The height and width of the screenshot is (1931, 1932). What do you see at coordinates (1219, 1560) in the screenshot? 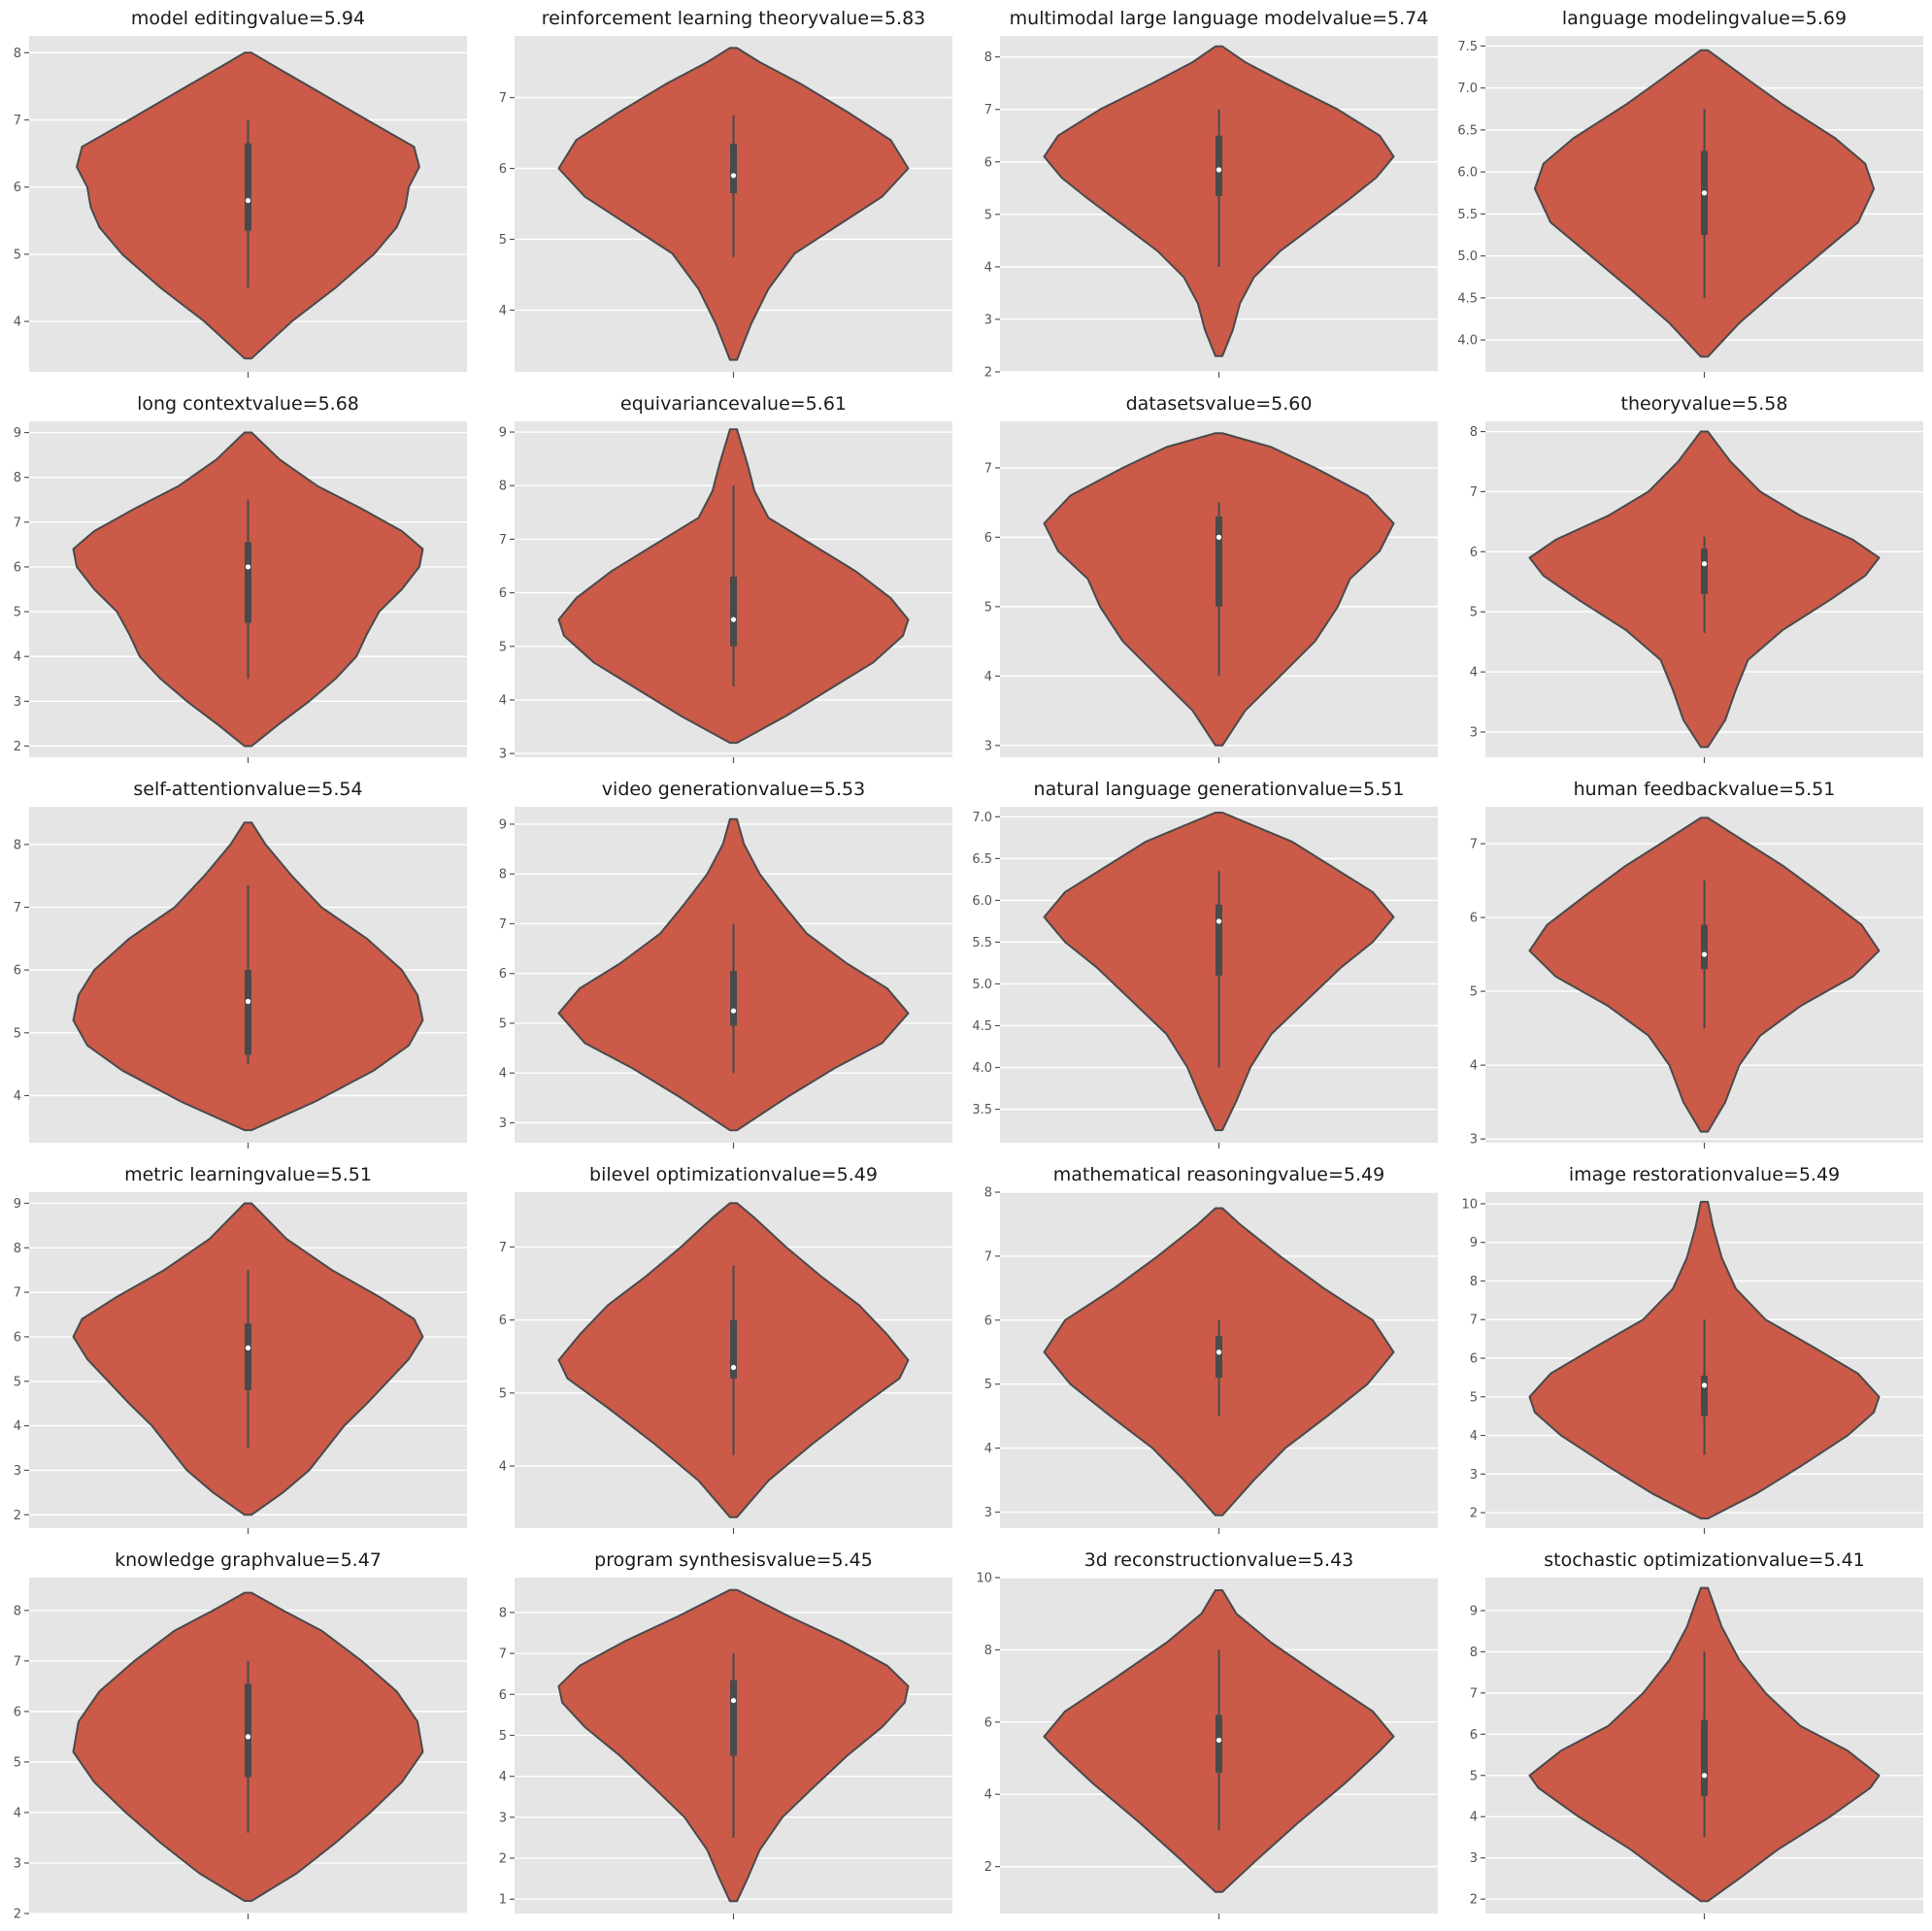
I see `panel-title: 3d reconstructionvalue=5.43` at bounding box center [1219, 1560].